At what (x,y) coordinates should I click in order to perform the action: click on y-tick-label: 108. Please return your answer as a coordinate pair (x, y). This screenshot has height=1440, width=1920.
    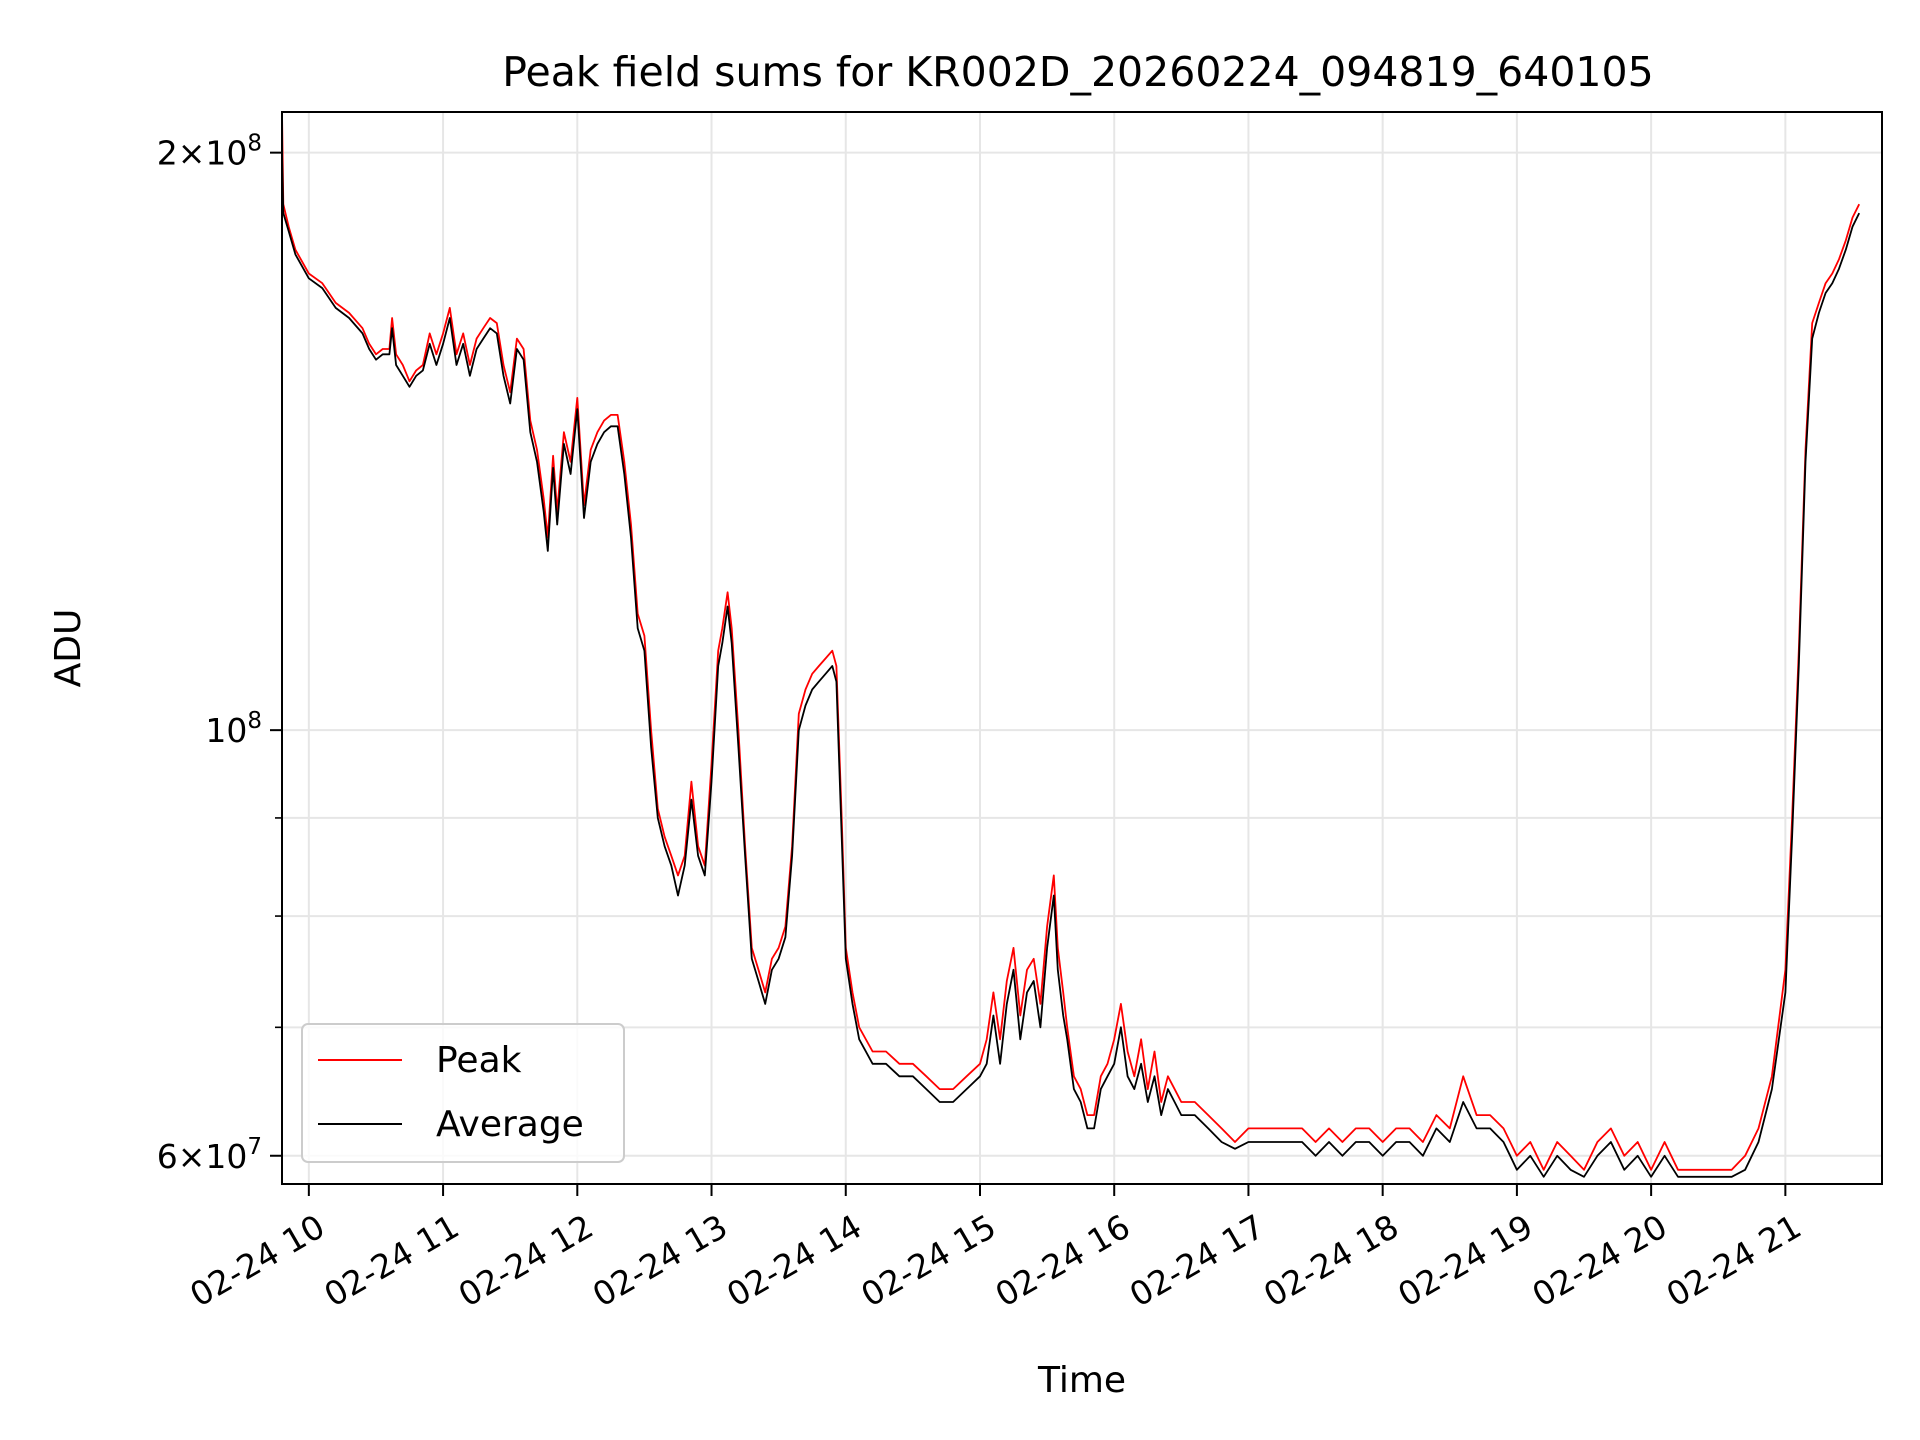
    Looking at the image, I should click on (233, 729).